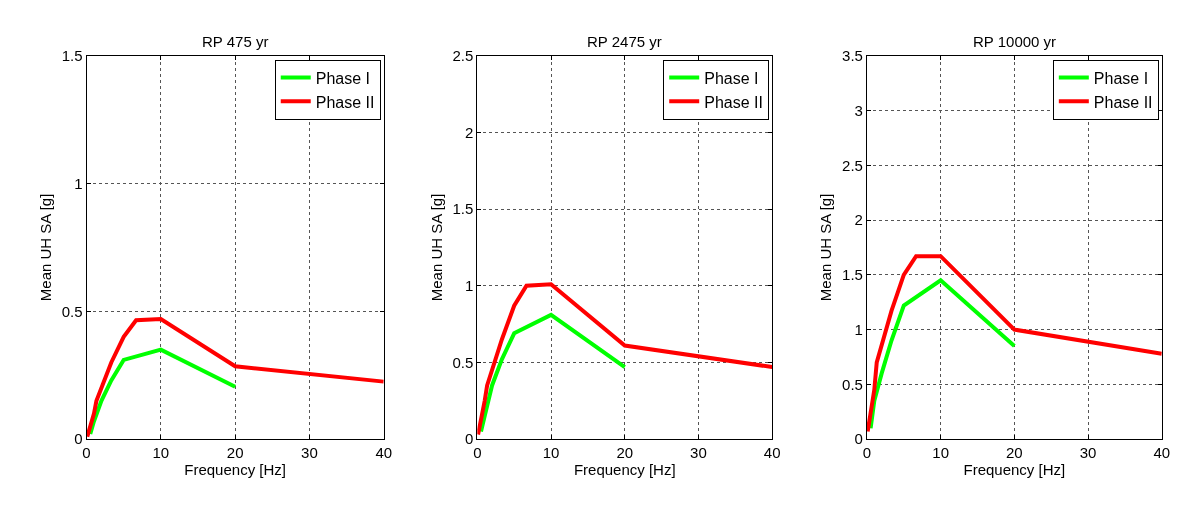 The height and width of the screenshot is (508, 1204). What do you see at coordinates (852, 55) in the screenshot?
I see `y-tick-label: 3.5` at bounding box center [852, 55].